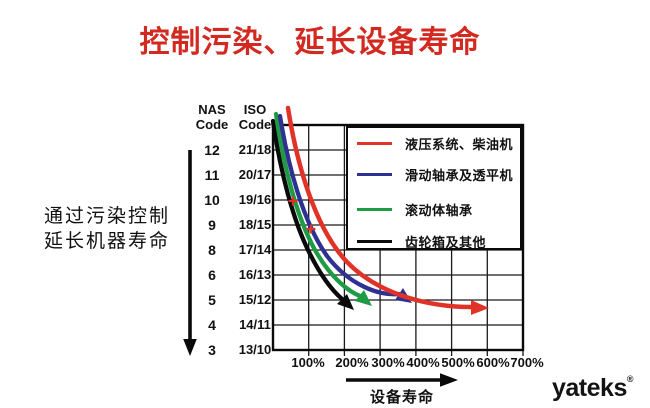 This screenshot has height=408, width=650. Describe the element at coordinates (388, 362) in the screenshot. I see `x-axis-tick: 300%` at that location.